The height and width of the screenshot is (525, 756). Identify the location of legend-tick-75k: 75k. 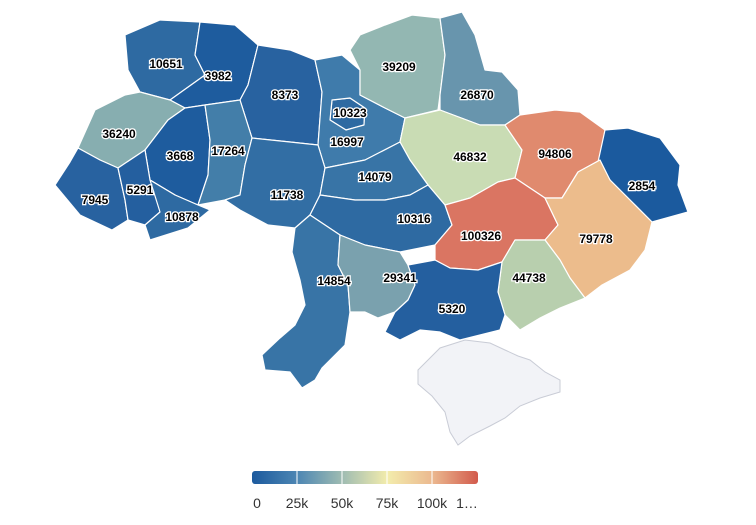
(388, 503).